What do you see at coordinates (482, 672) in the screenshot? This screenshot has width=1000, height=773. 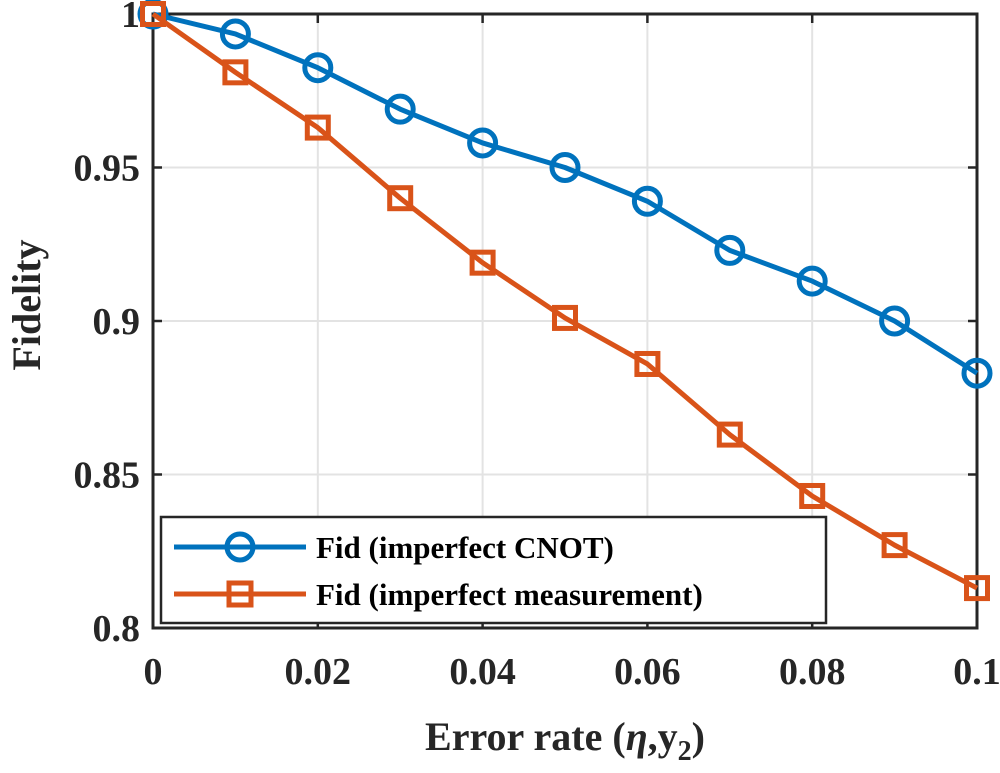 I see `x-tick-label: 0.04` at bounding box center [482, 672].